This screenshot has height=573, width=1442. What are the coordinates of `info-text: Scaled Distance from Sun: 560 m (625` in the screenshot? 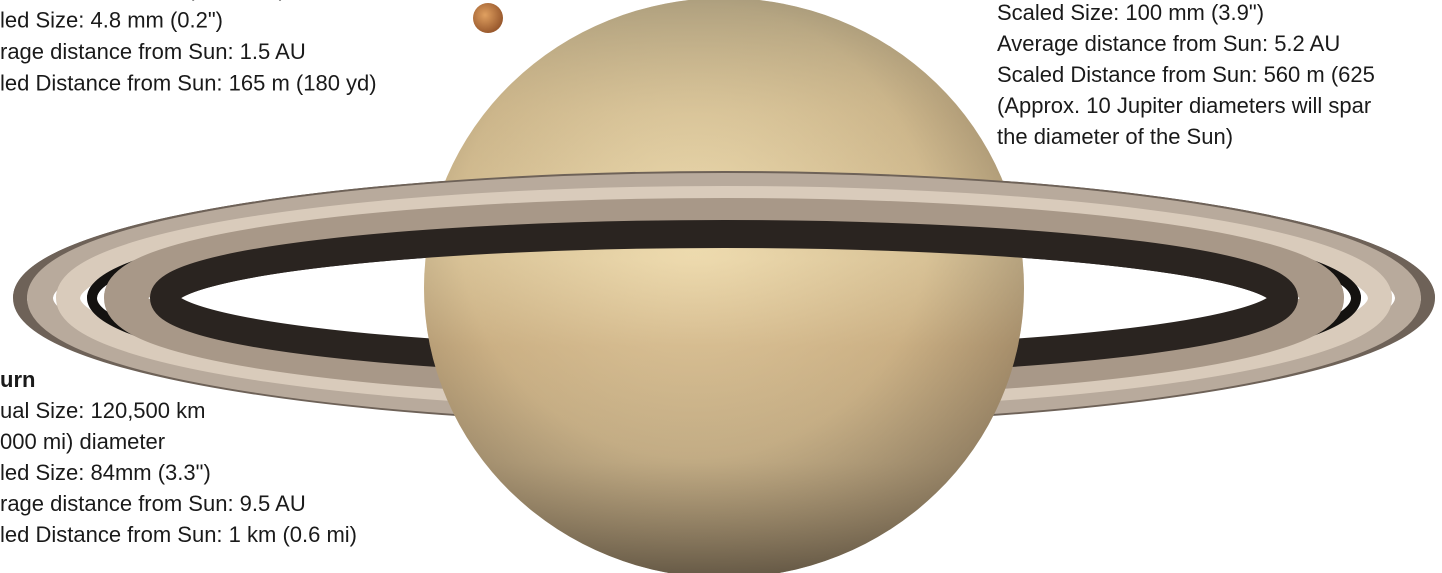 It's located at (1186, 74).